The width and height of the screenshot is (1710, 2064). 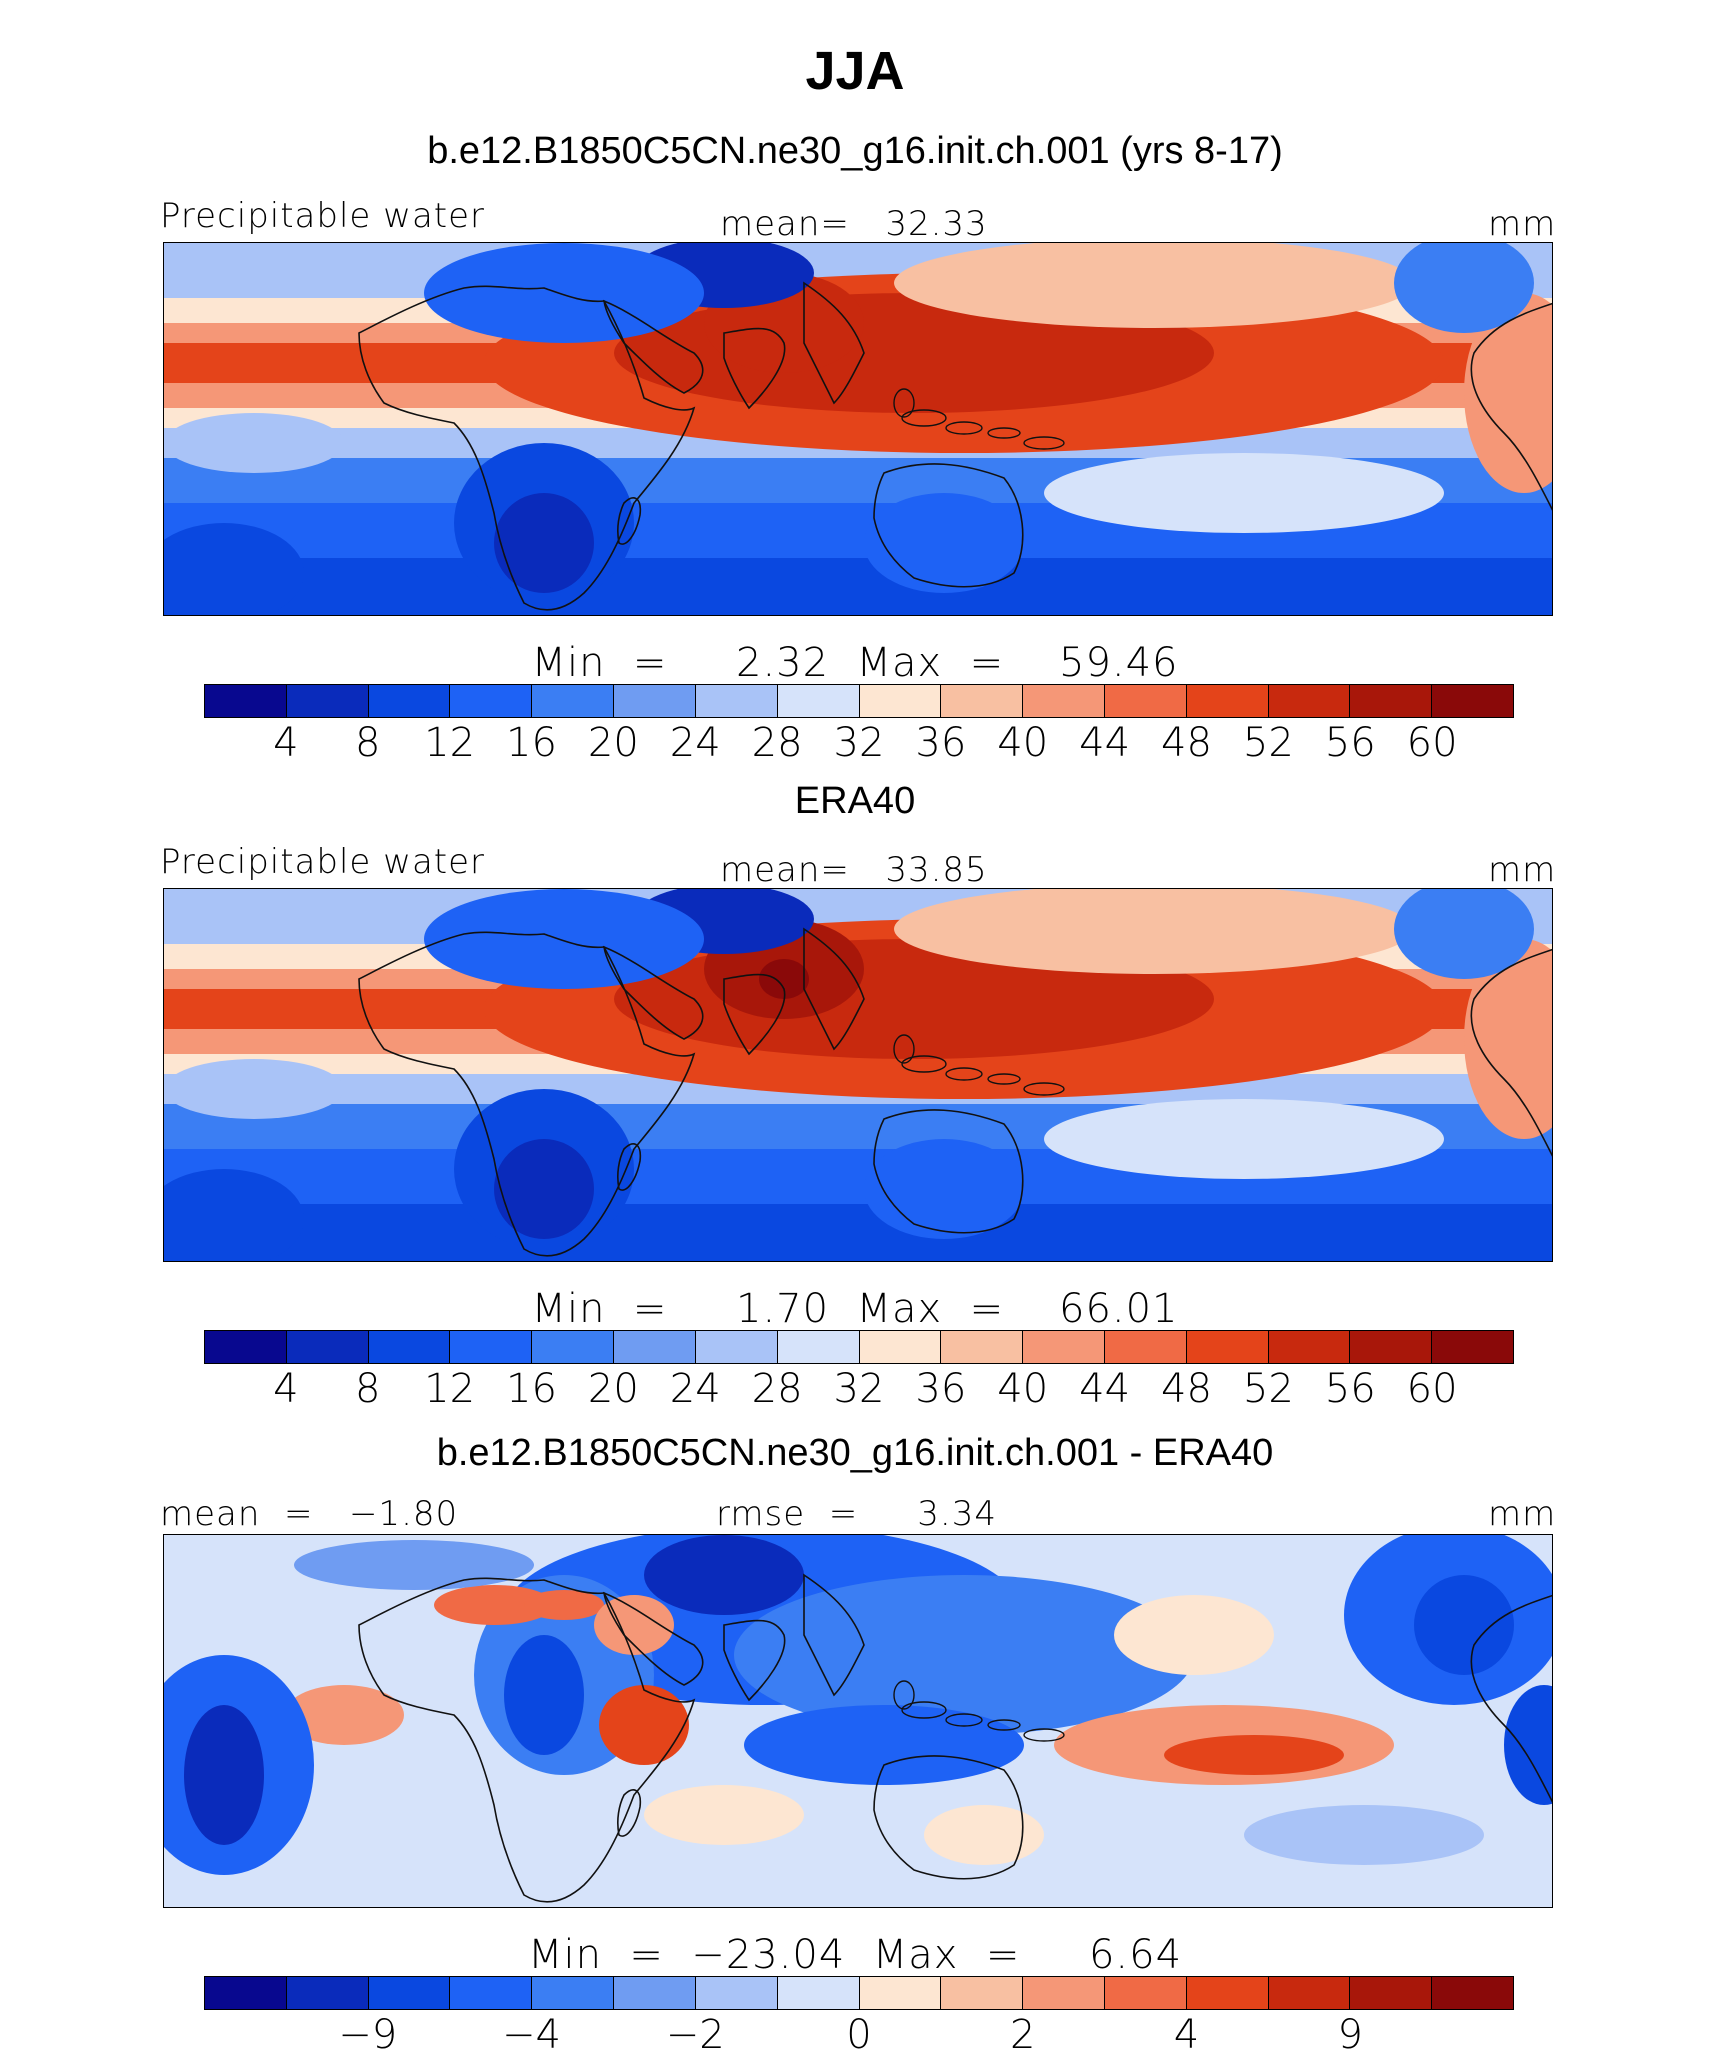 What do you see at coordinates (695, 1389) in the screenshot?
I see `colorbar-tick-label: 24` at bounding box center [695, 1389].